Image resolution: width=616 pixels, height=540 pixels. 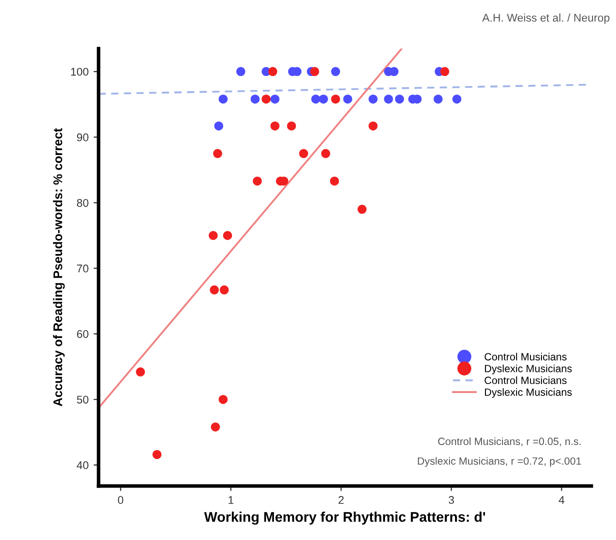 What do you see at coordinates (82, 268) in the screenshot?
I see `y-tick-label: 70` at bounding box center [82, 268].